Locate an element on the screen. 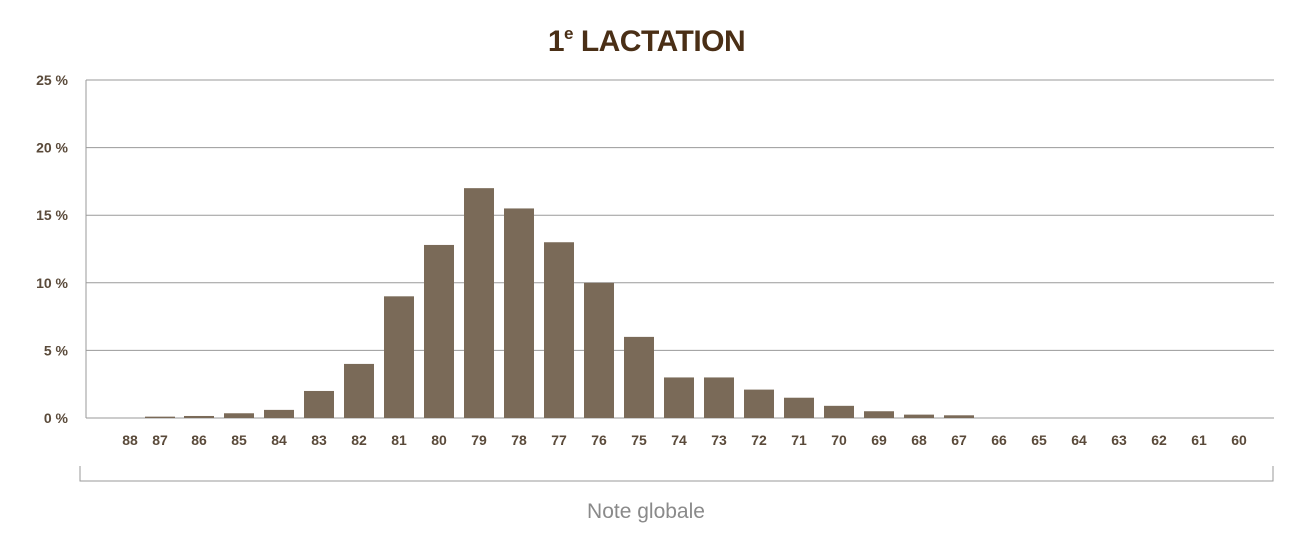 This screenshot has height=537, width=1293. y-tick-label: 15 % is located at coordinates (52, 215).